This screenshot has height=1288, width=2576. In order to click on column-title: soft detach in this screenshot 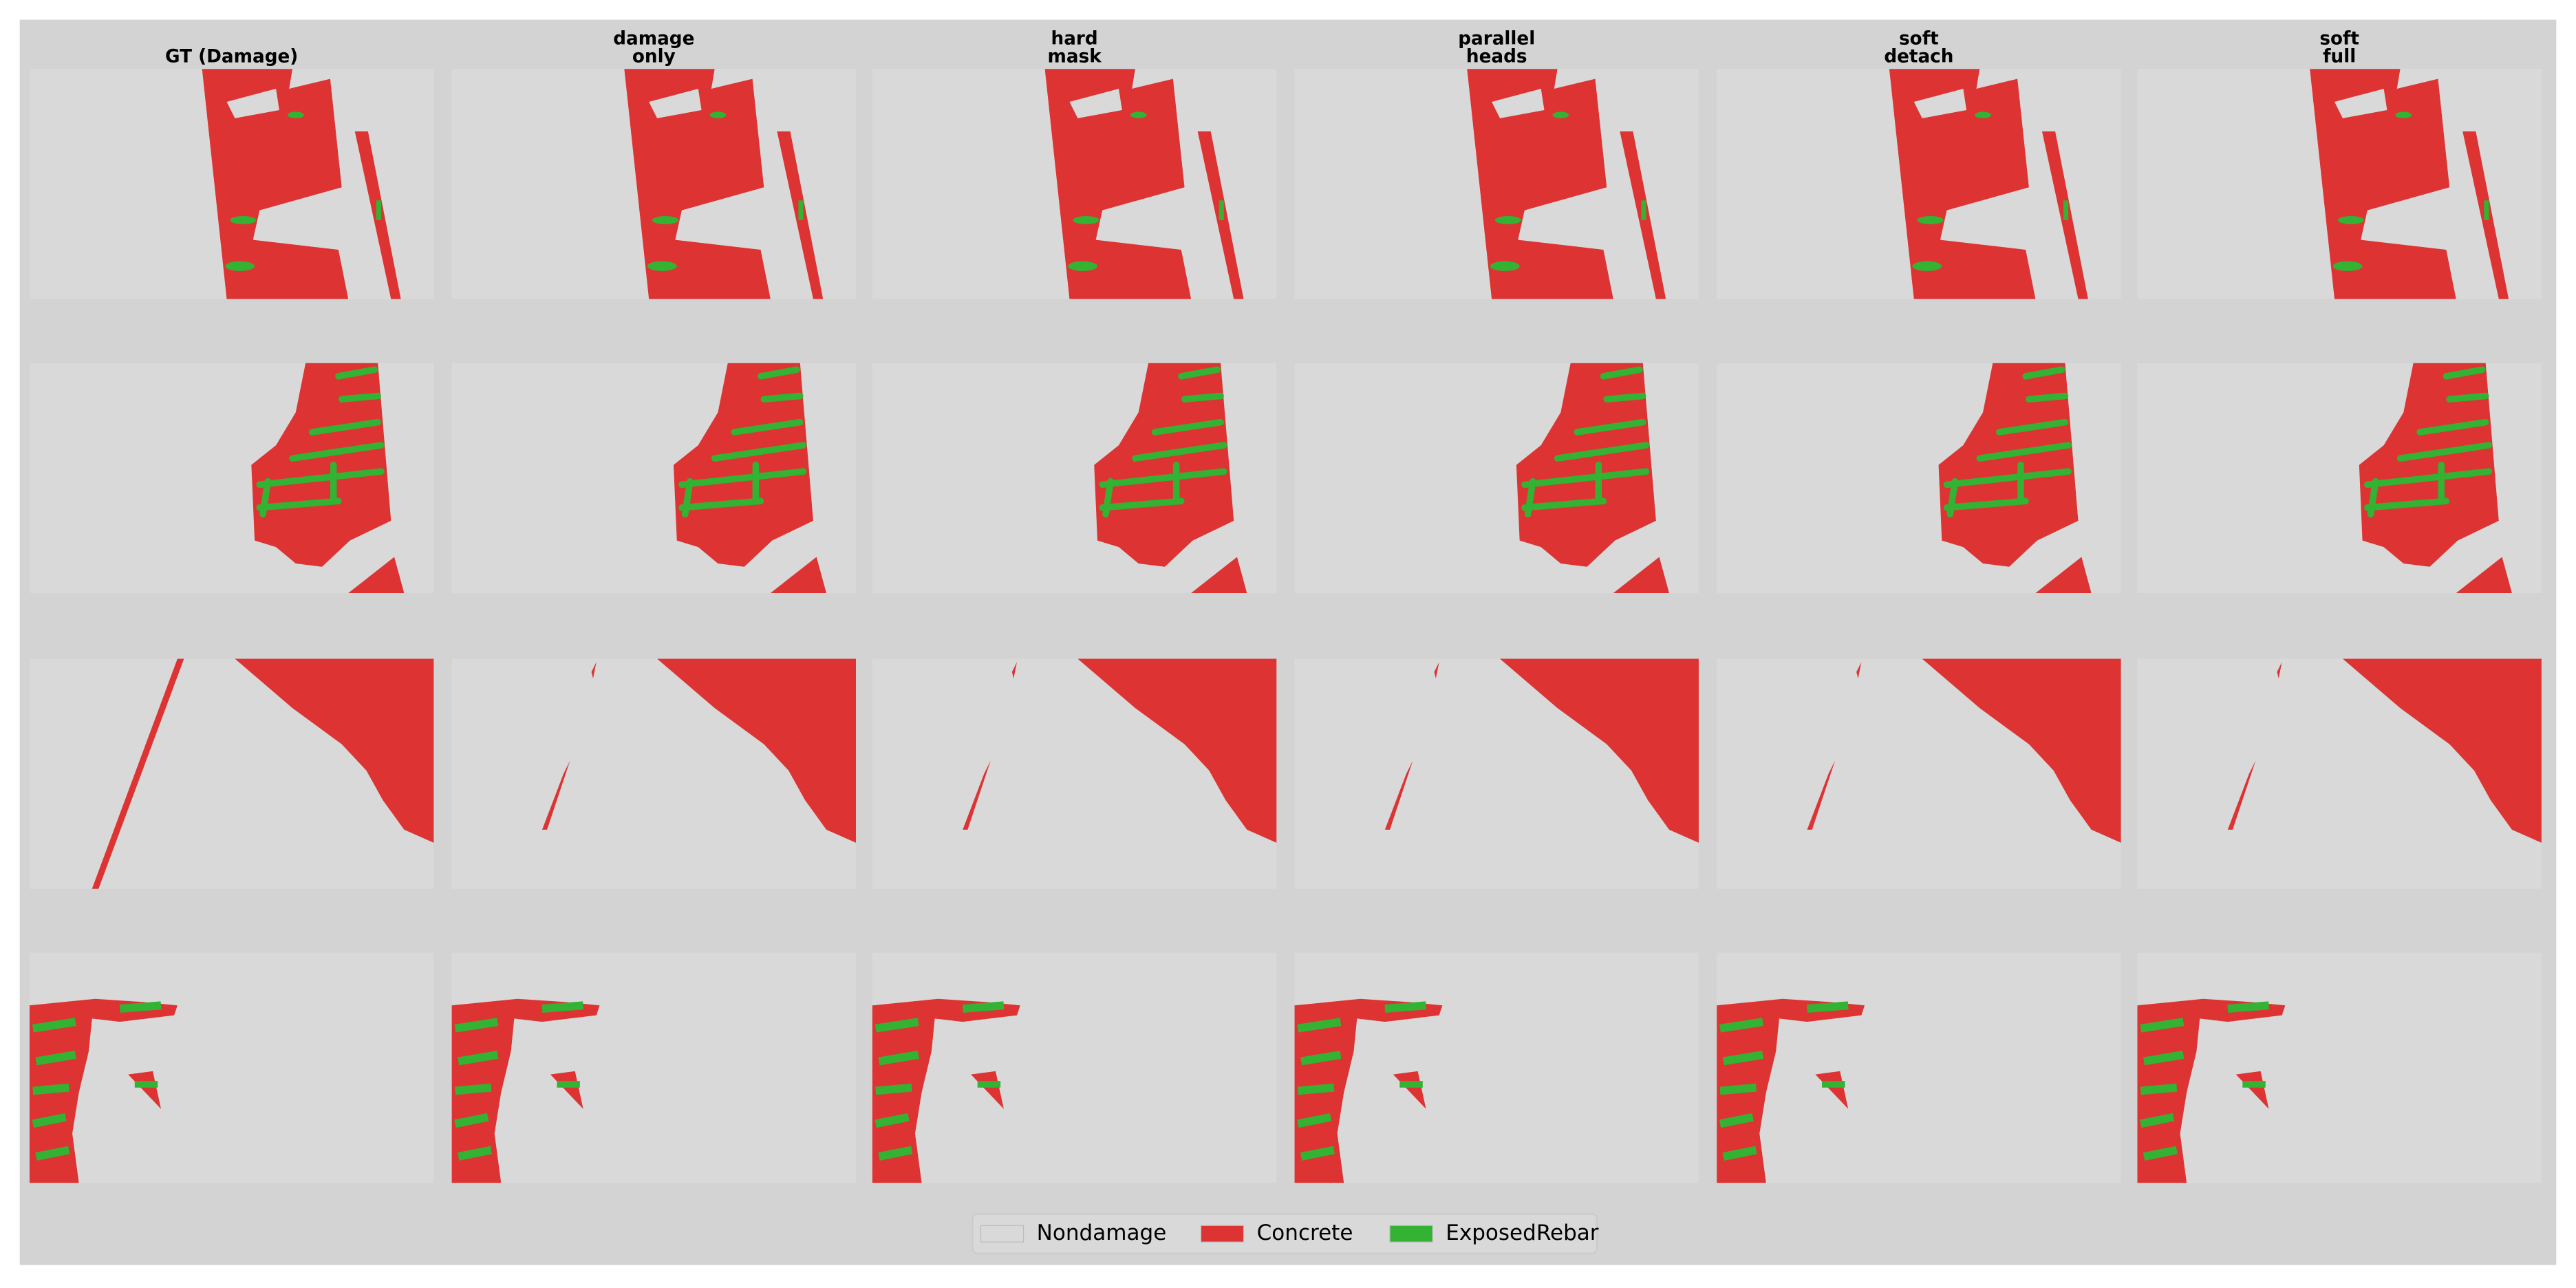, I will do `click(1918, 48)`.